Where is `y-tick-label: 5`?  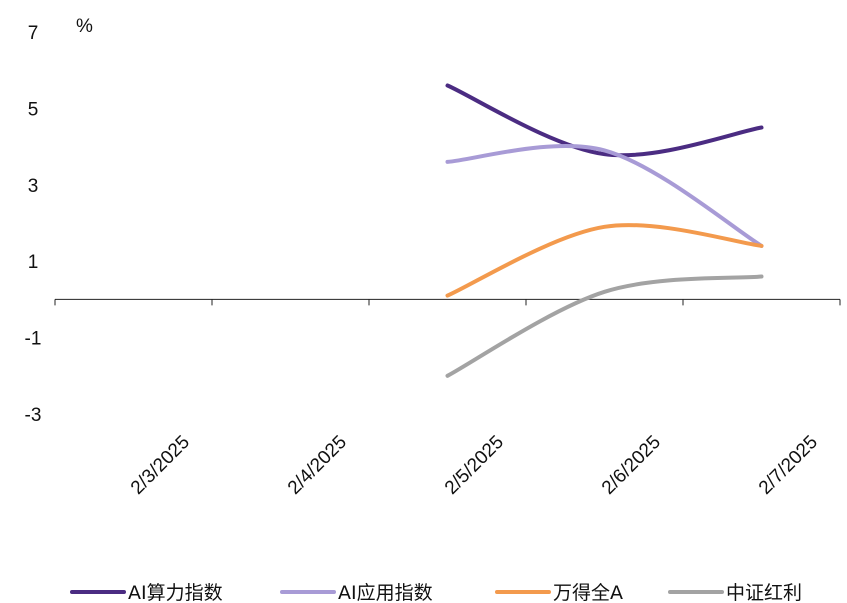 y-tick-label: 5 is located at coordinates (33, 109).